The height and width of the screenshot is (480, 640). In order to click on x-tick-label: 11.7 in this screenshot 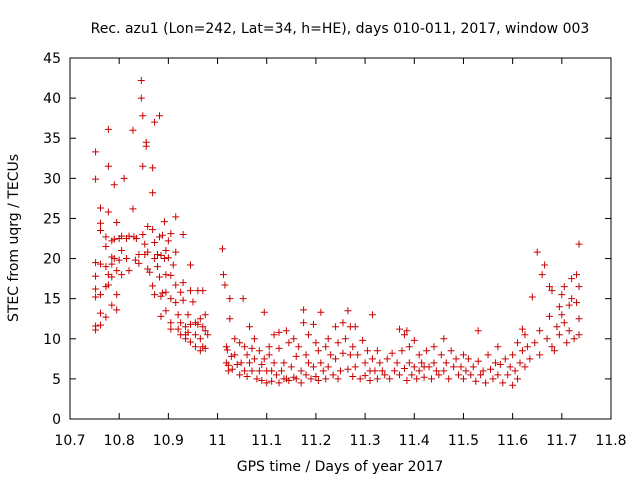, I will do `click(561, 441)`.